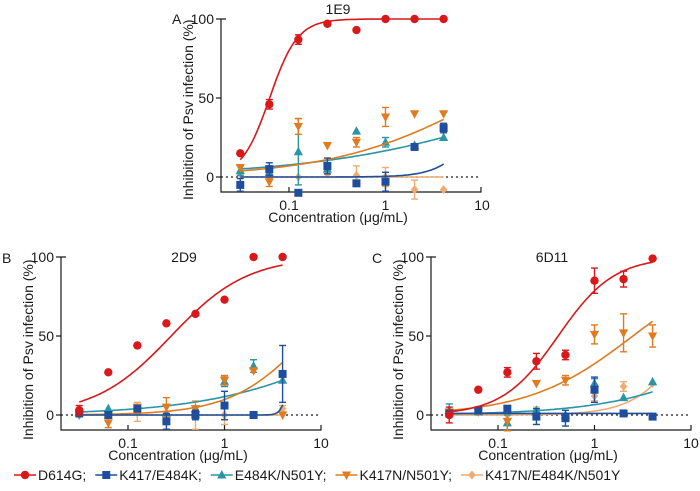 This screenshot has width=700, height=491. I want to click on legend-item: K417N/E484K/N501Y, so click(540, 475).